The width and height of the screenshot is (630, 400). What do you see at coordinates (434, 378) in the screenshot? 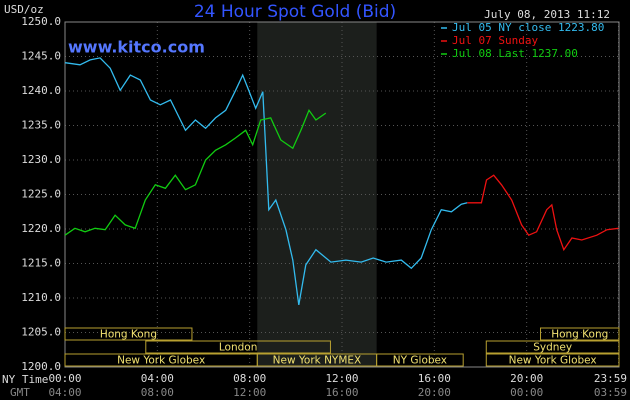
I see `x-tick-label: 16:00` at bounding box center [434, 378].